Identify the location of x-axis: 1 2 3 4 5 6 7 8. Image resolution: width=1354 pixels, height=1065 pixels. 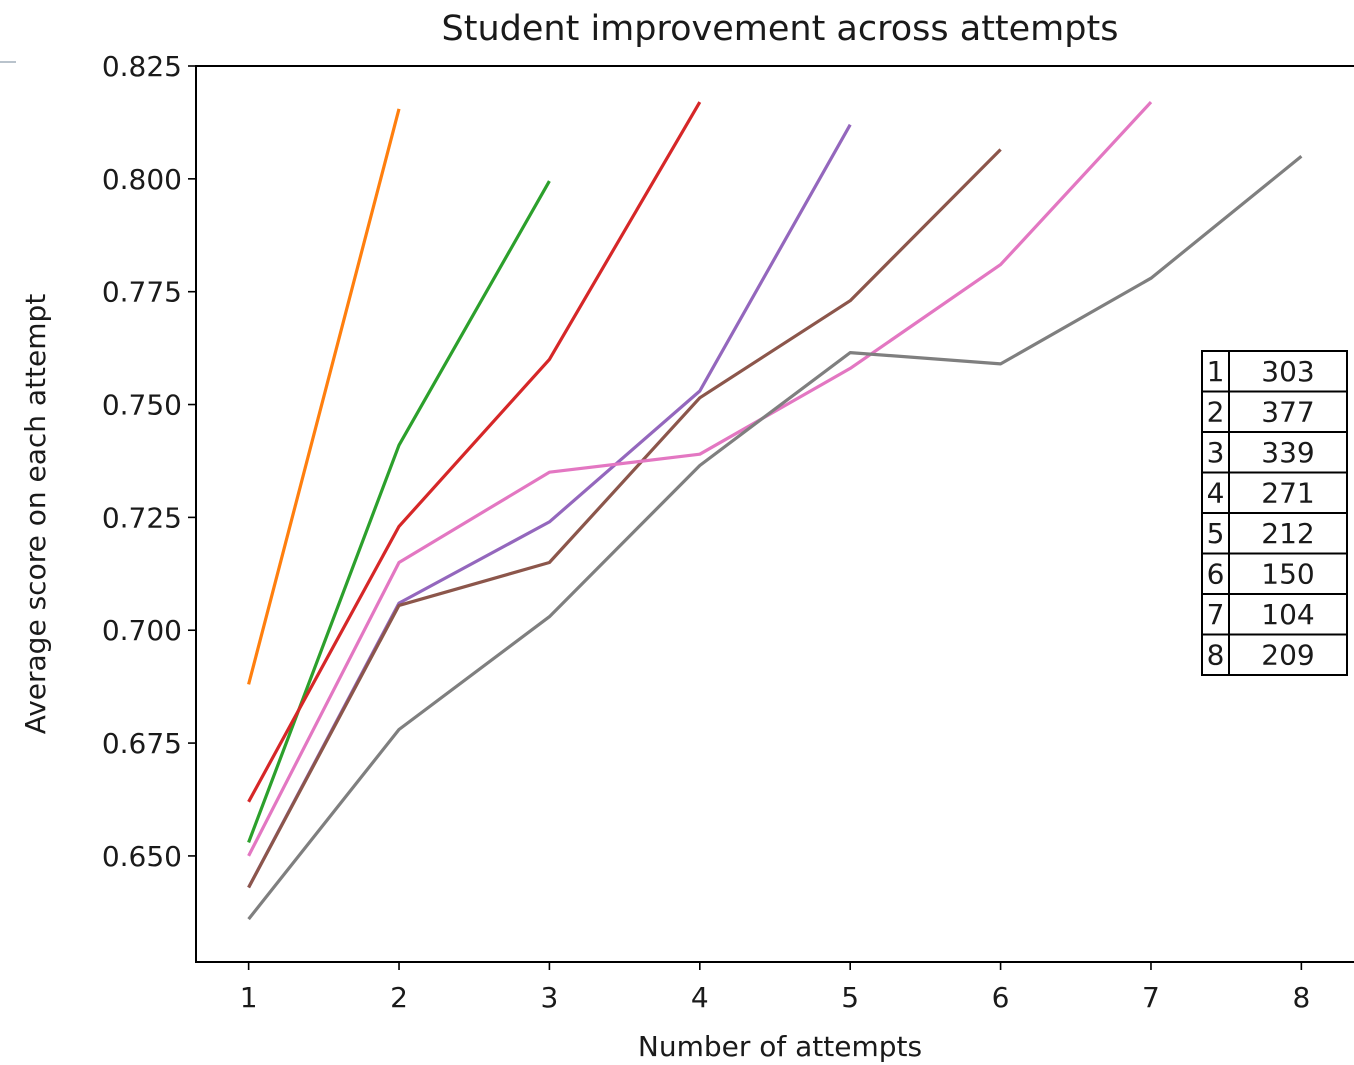
(775, 988).